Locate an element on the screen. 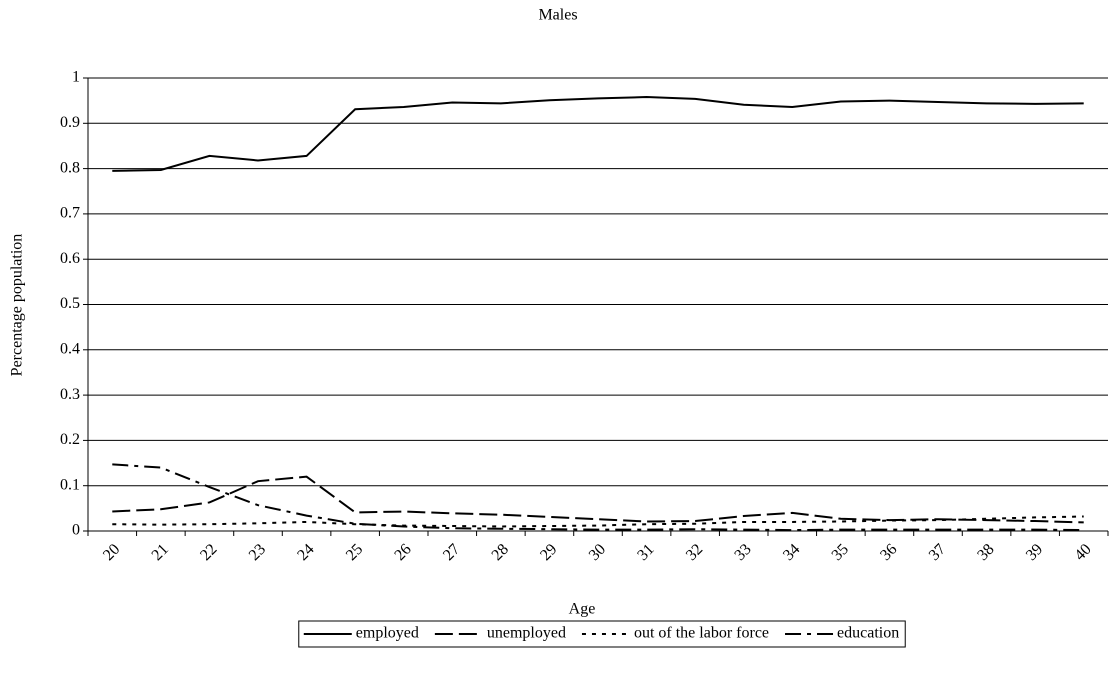  legend-label: unemployed is located at coordinates (526, 633).